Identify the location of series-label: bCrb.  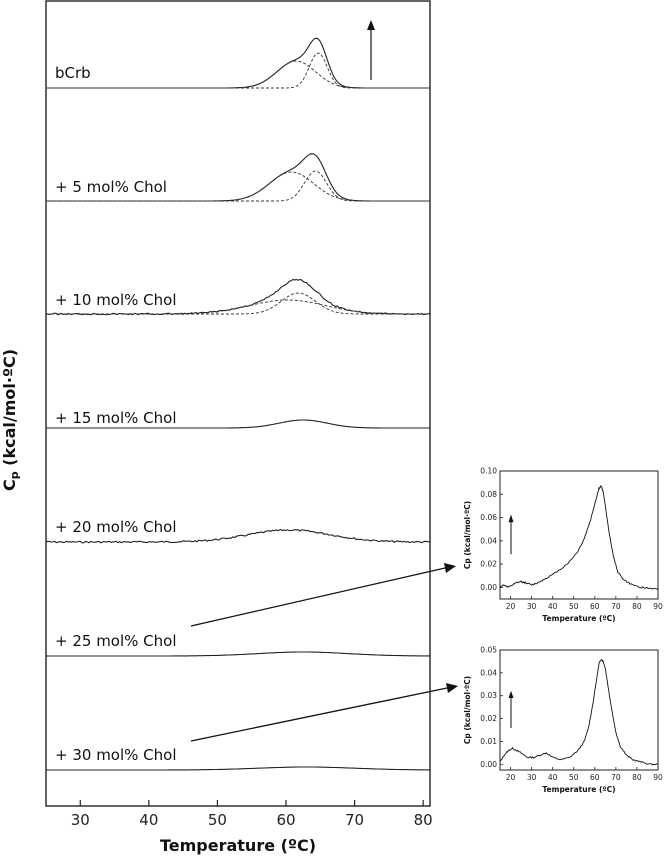
(73, 73).